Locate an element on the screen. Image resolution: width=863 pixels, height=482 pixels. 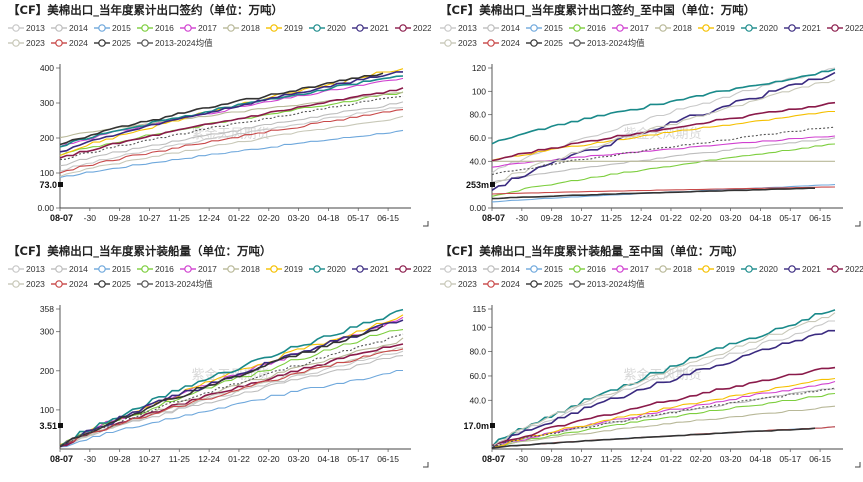
y-tick-label: 0.00 is located at coordinates (45, 208).